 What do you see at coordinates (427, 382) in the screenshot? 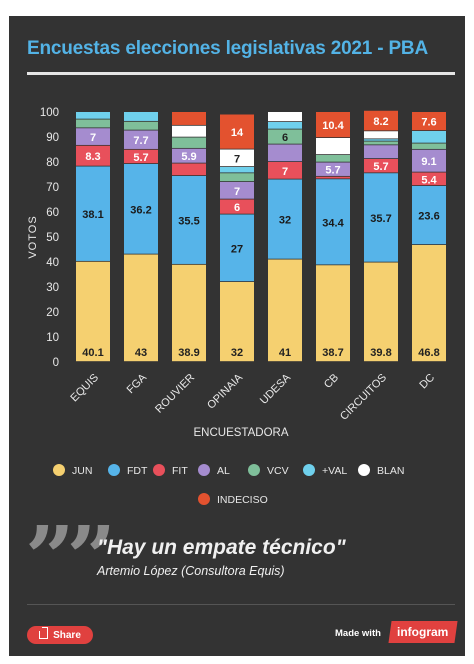
I see `x-tick-label: DC` at bounding box center [427, 382].